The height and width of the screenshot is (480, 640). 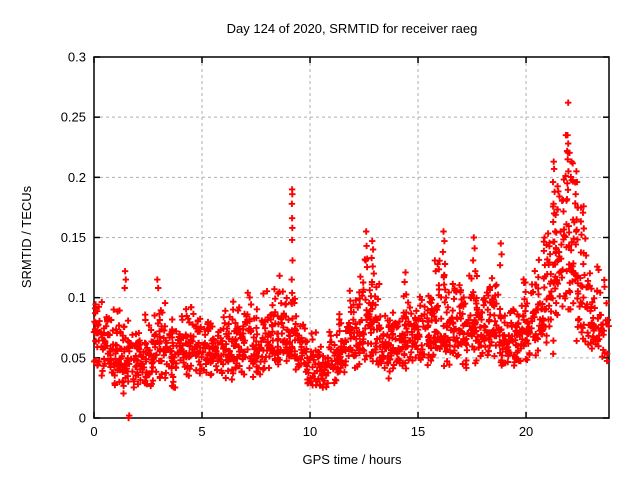 I want to click on x-tick-labels: 0 5 10 15 20, so click(x=311, y=431).